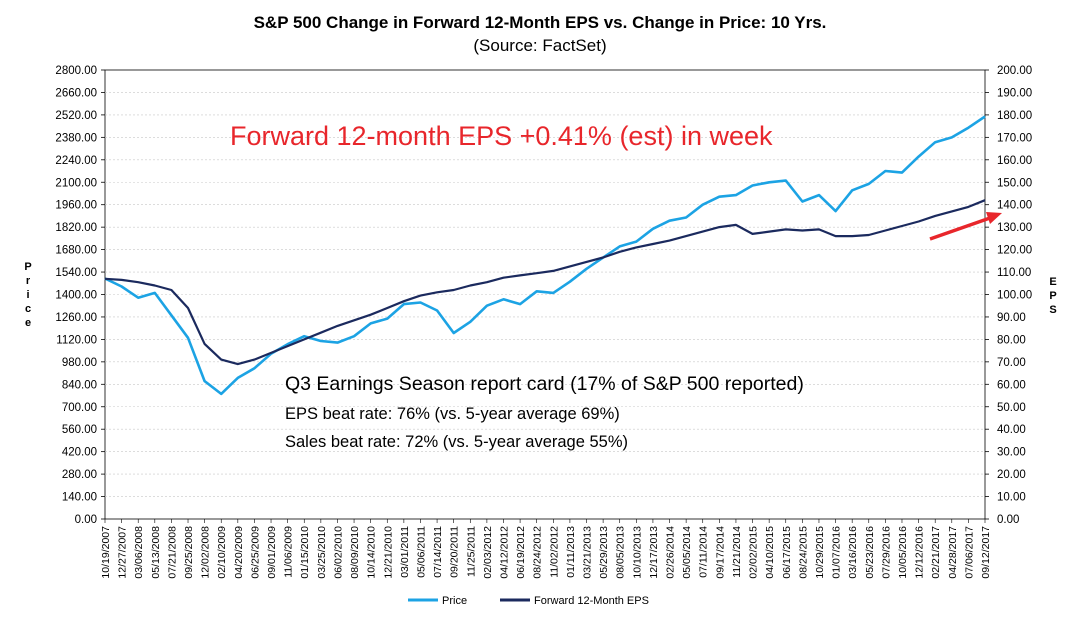  What do you see at coordinates (969, 552) in the screenshot?
I see `x-tick-label: 07/06/2017` at bounding box center [969, 552].